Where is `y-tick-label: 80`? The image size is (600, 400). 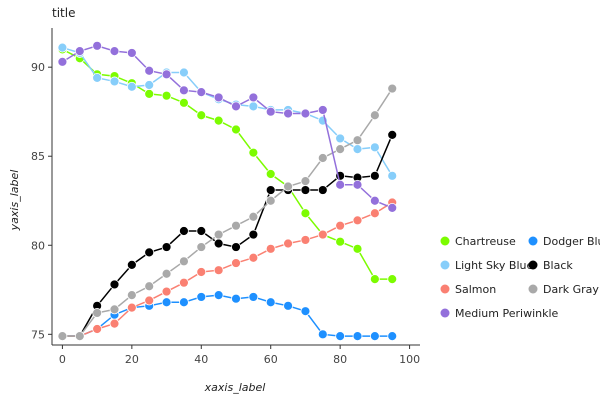 y-tick-label: 80 is located at coordinates (38, 245).